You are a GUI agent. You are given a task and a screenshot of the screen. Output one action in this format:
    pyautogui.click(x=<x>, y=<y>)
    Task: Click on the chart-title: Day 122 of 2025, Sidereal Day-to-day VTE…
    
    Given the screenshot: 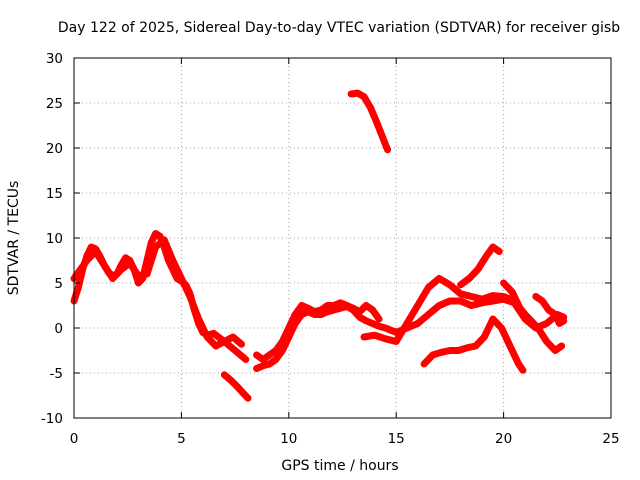 What is the action you would take?
    pyautogui.click(x=339, y=28)
    